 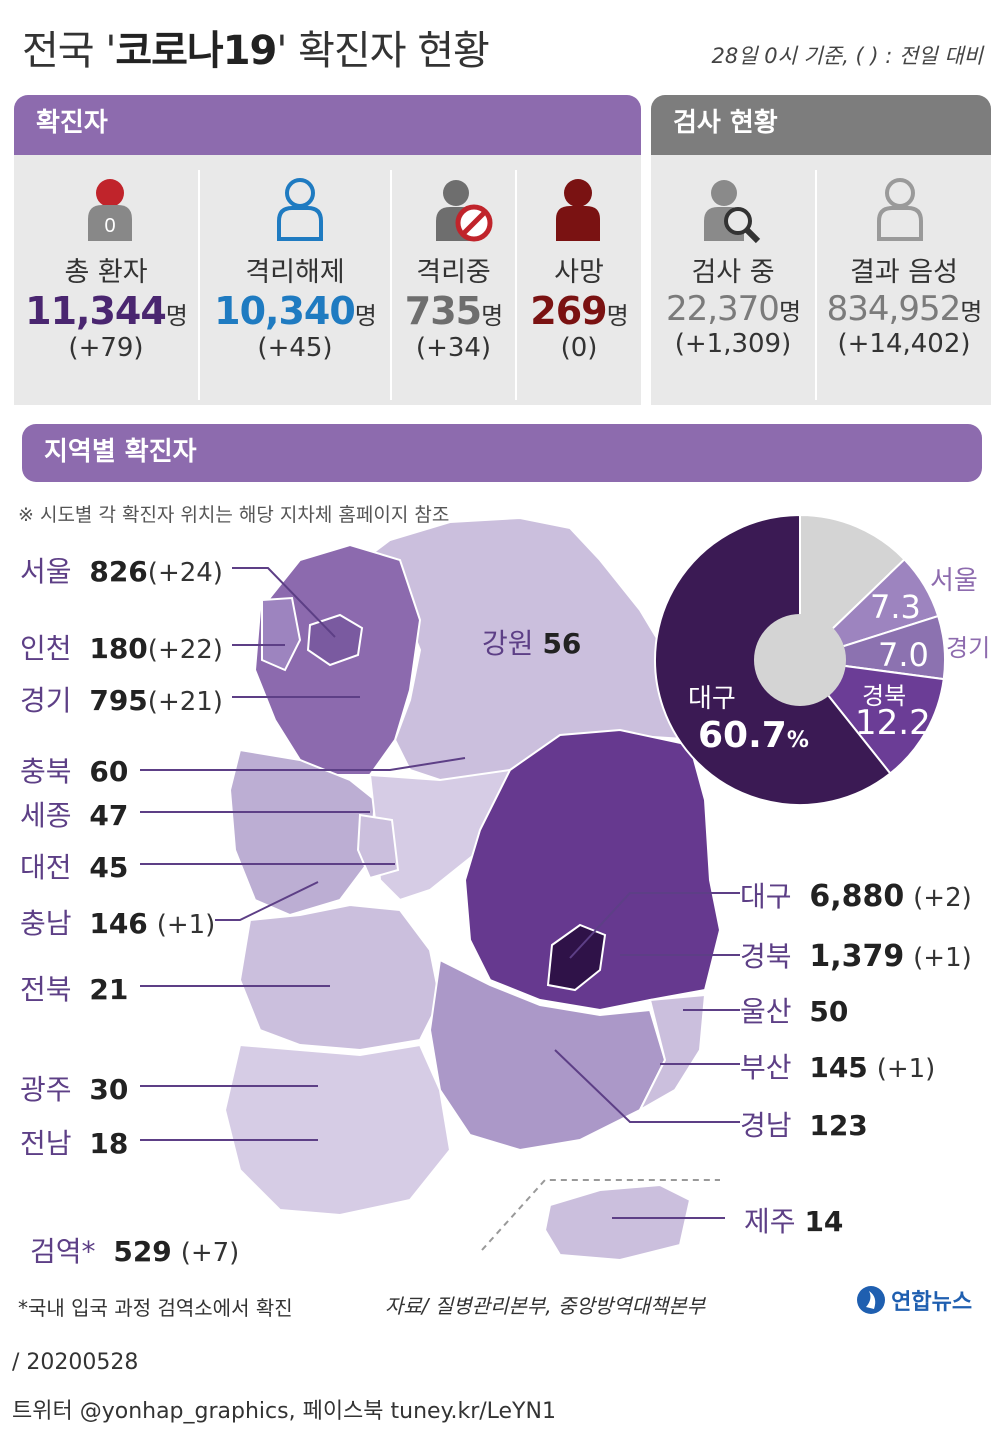 I want to click on person-outline-gray-icon, so click(x=900, y=209).